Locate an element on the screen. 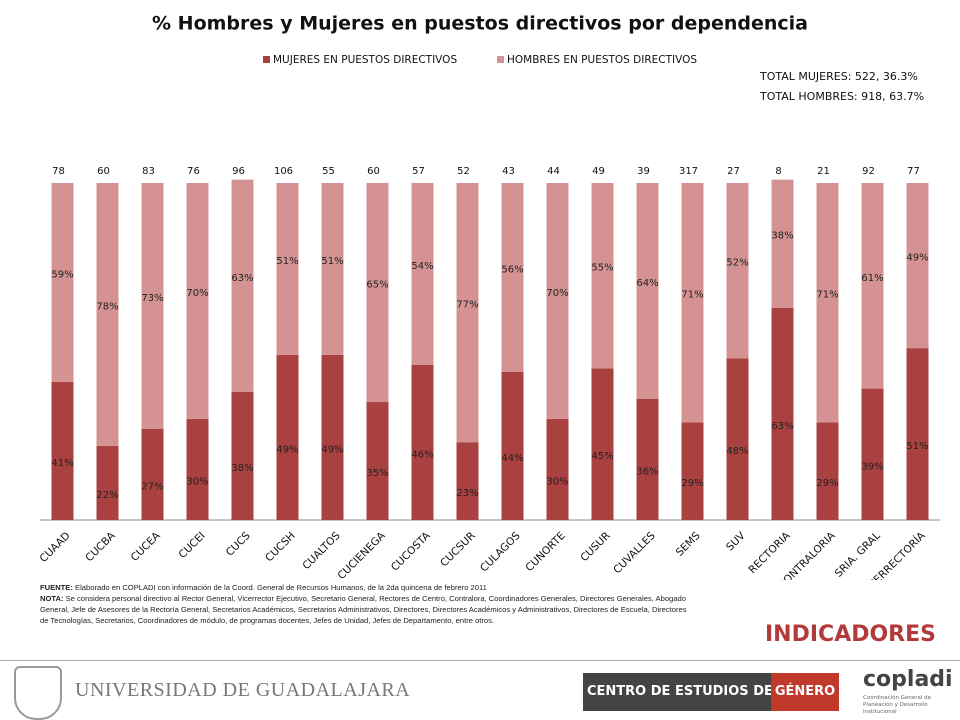 The width and height of the screenshot is (960, 720). x-tick-label: RECTORIA is located at coordinates (769, 552).